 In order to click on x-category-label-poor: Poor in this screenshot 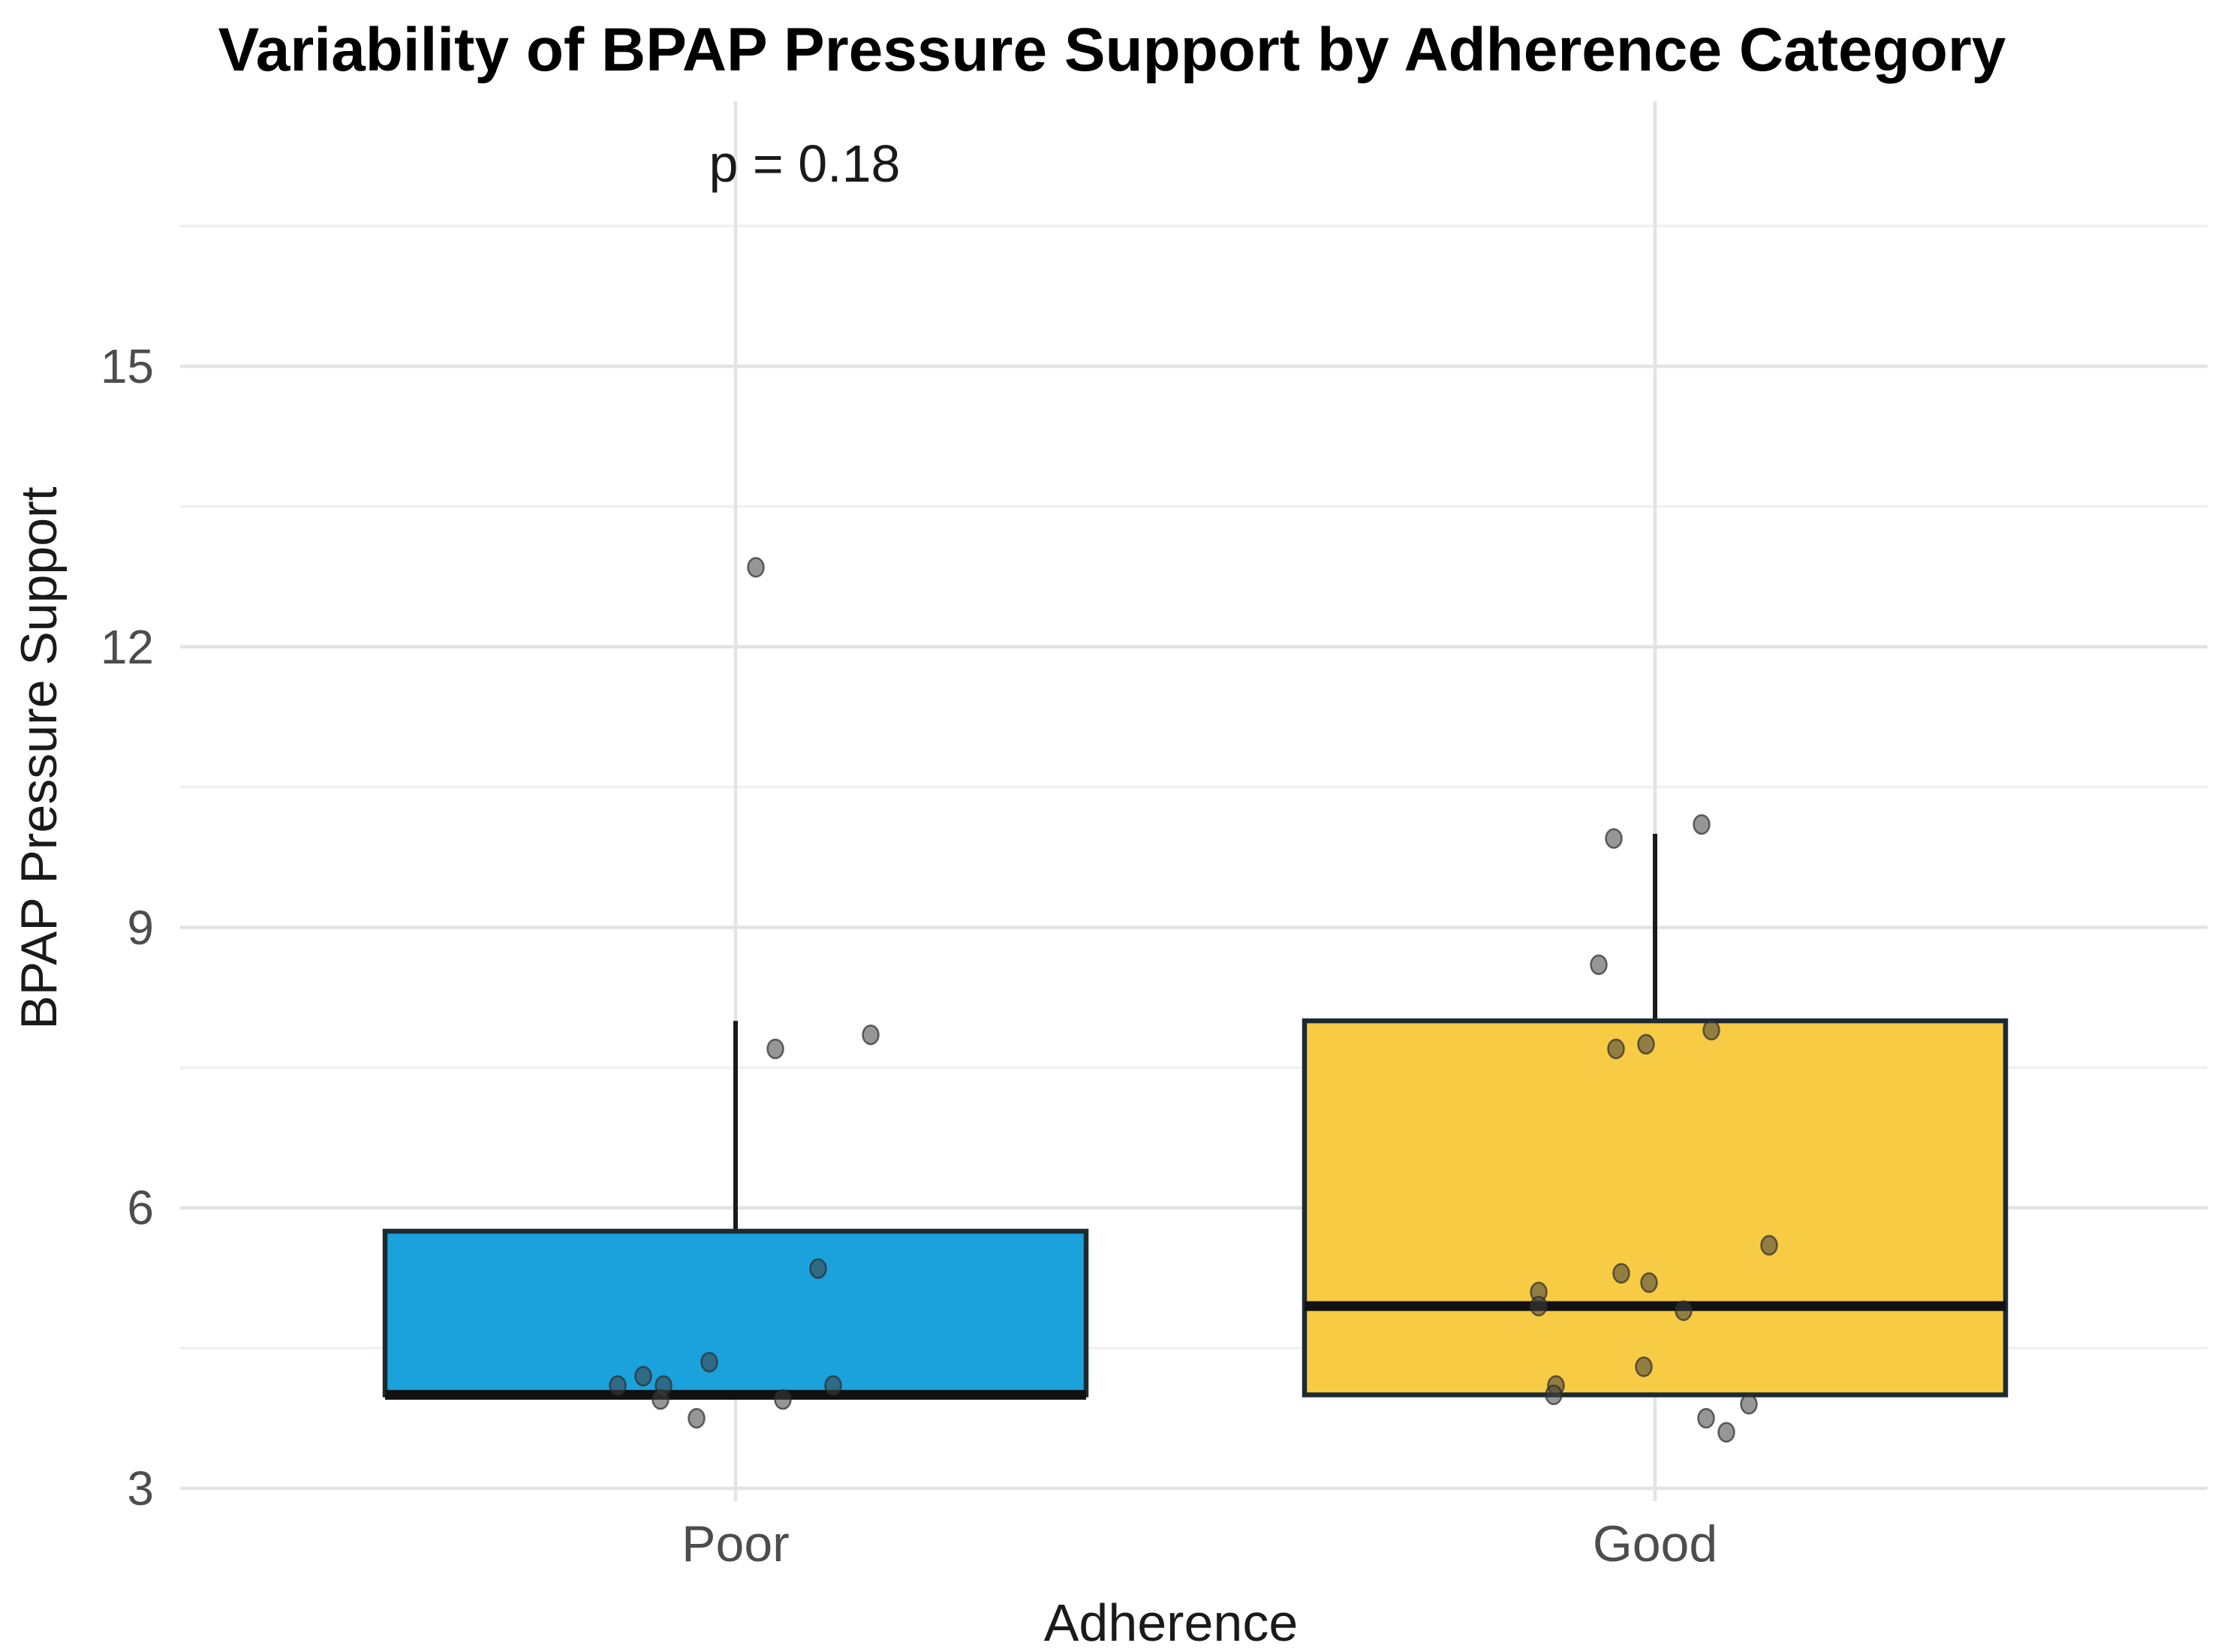, I will do `click(736, 1543)`.